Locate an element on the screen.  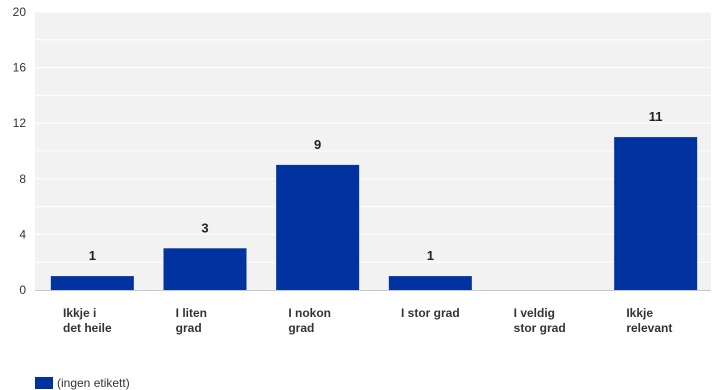
y-tick-label: 0 is located at coordinates (22, 290).